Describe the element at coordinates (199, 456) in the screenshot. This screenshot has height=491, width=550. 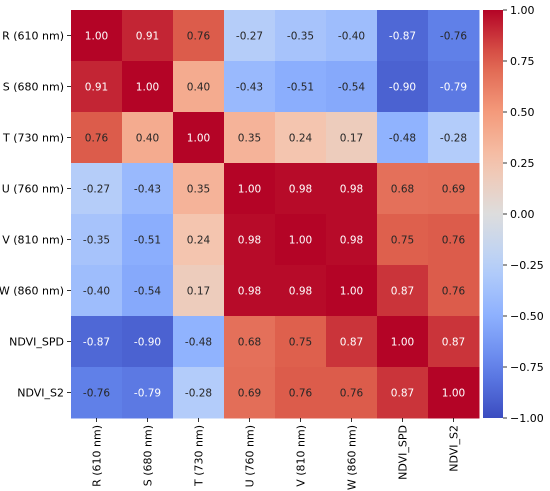
I see `column-tick-label: T (730 nm)` at that location.